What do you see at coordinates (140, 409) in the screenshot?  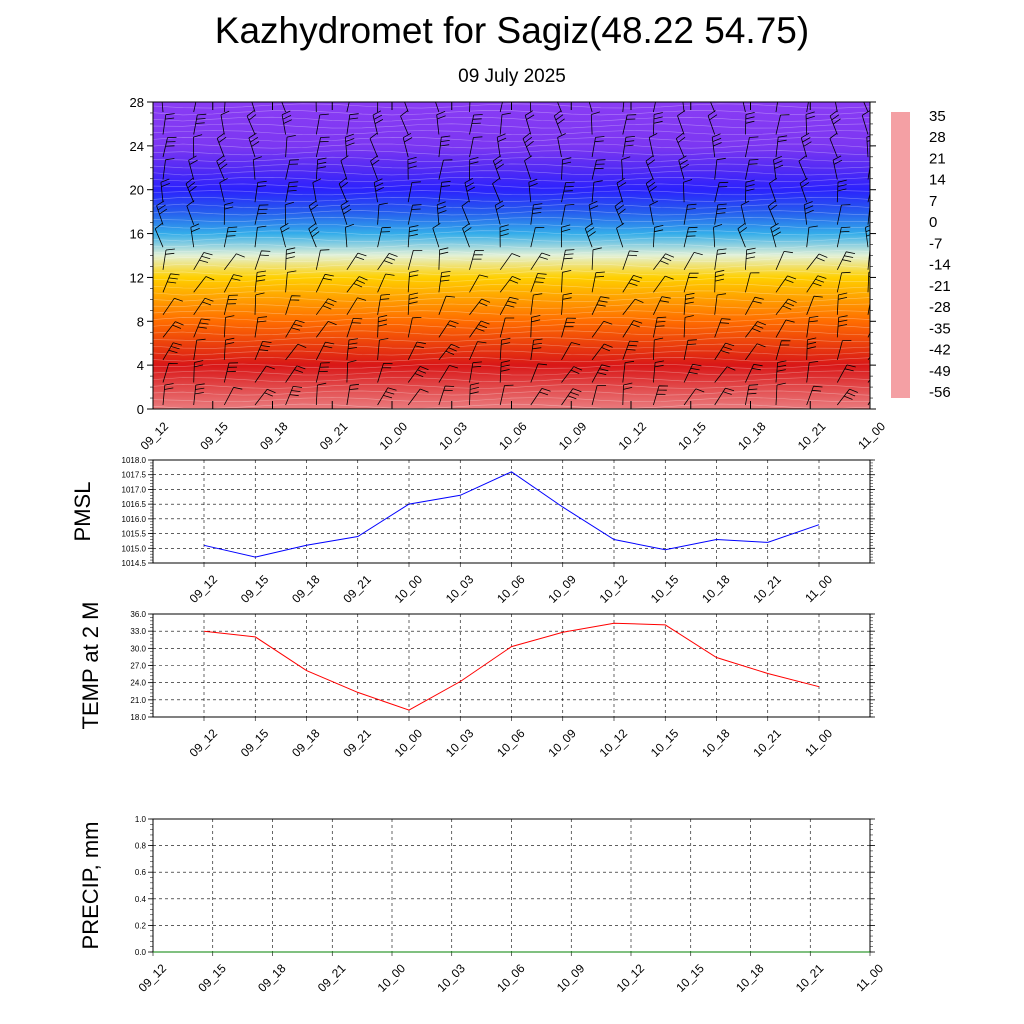 I see `y-tick-label: 0` at bounding box center [140, 409].